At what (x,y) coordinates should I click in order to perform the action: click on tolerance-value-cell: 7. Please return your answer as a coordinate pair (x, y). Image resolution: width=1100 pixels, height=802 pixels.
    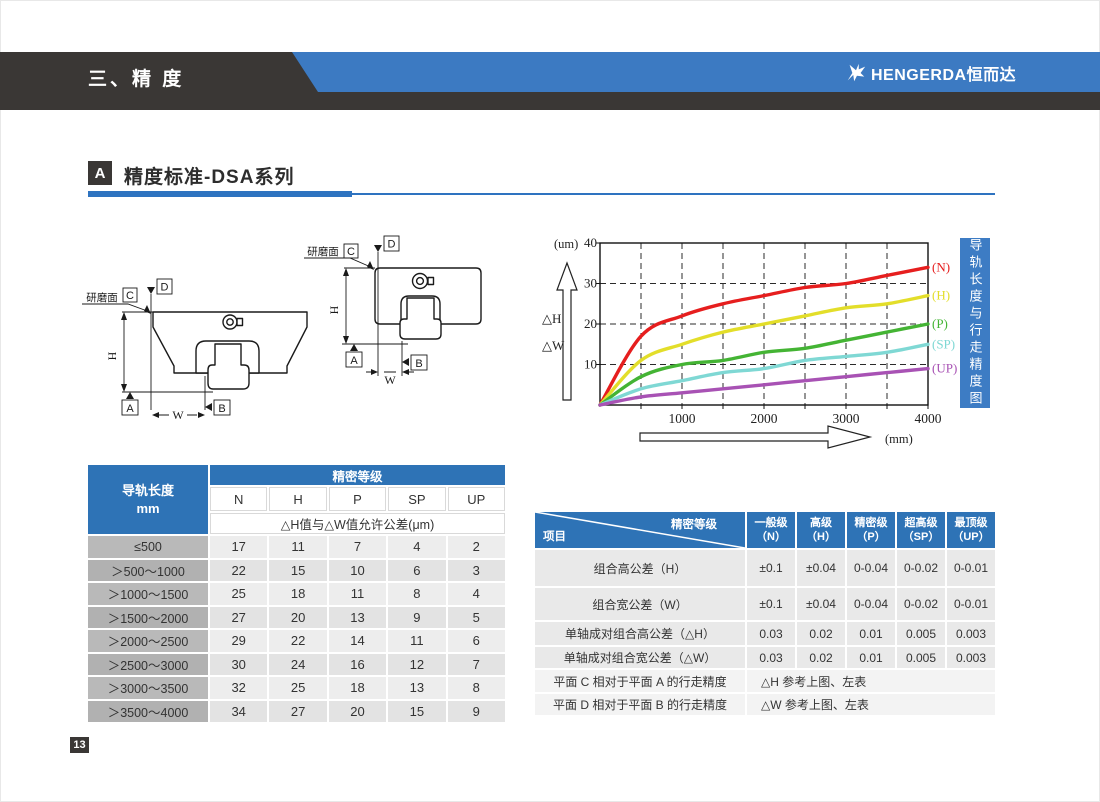
    Looking at the image, I should click on (357, 547).